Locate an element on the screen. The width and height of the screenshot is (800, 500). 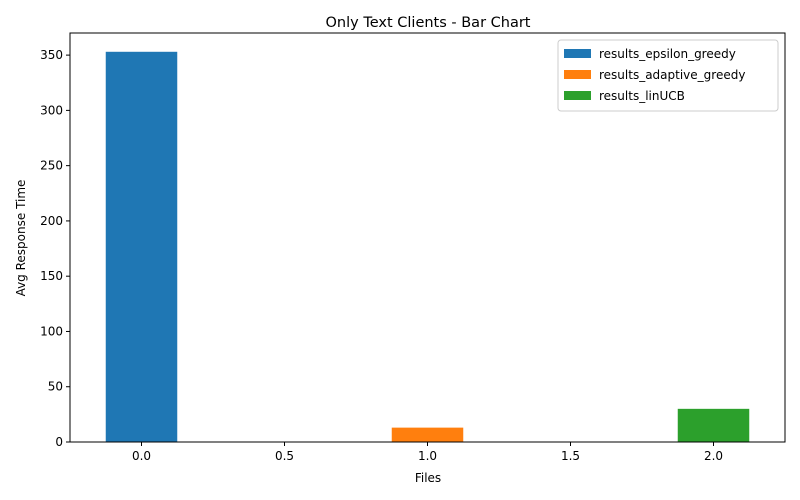
y-tick-label: 0 is located at coordinates (59, 442).